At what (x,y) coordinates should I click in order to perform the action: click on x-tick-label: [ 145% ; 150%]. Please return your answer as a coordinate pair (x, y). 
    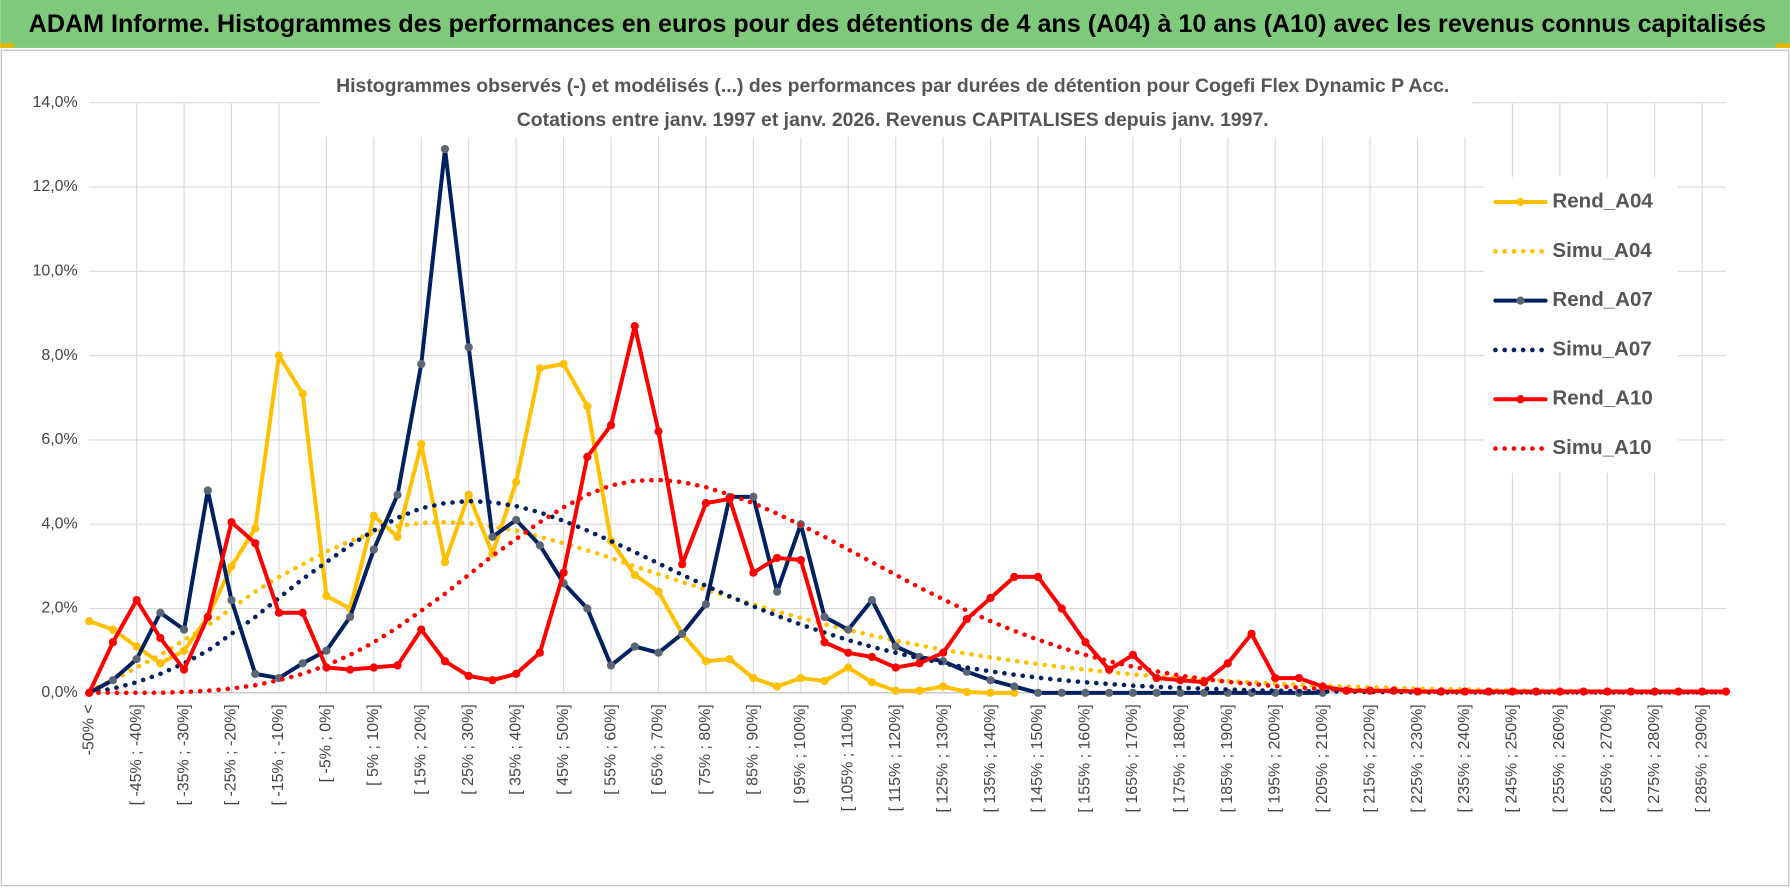
    Looking at the image, I should click on (1037, 758).